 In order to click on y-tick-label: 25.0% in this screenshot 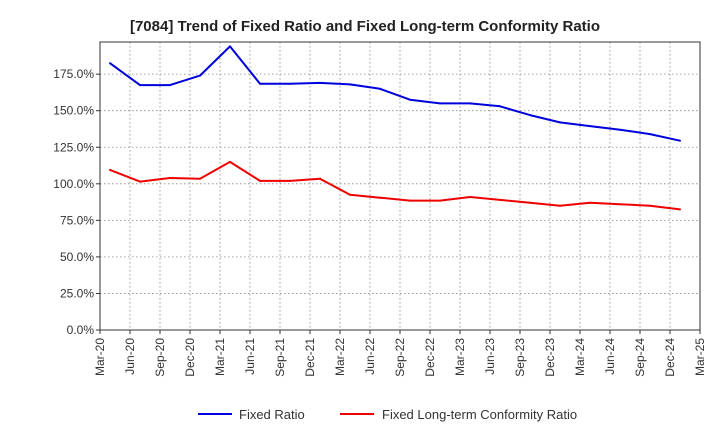, I will do `click(77, 293)`.